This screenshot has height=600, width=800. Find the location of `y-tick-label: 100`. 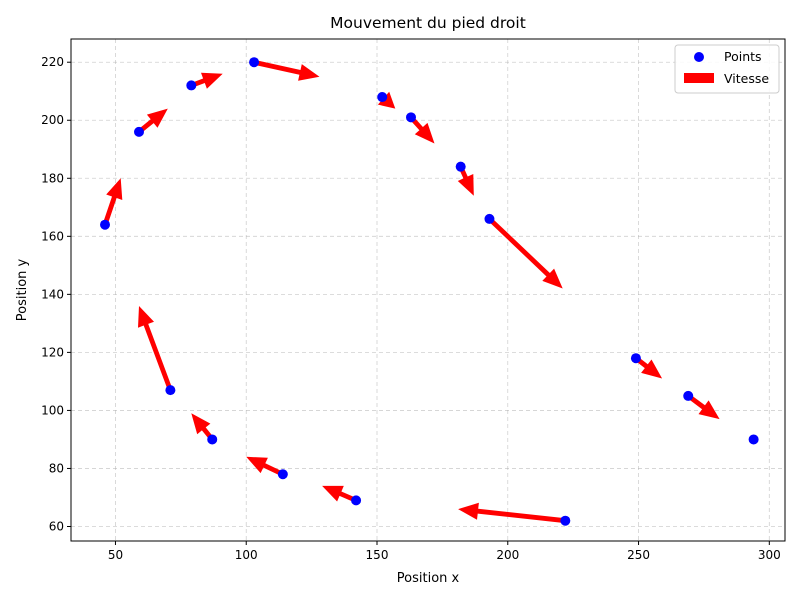

y-tick-label: 100 is located at coordinates (52, 410).